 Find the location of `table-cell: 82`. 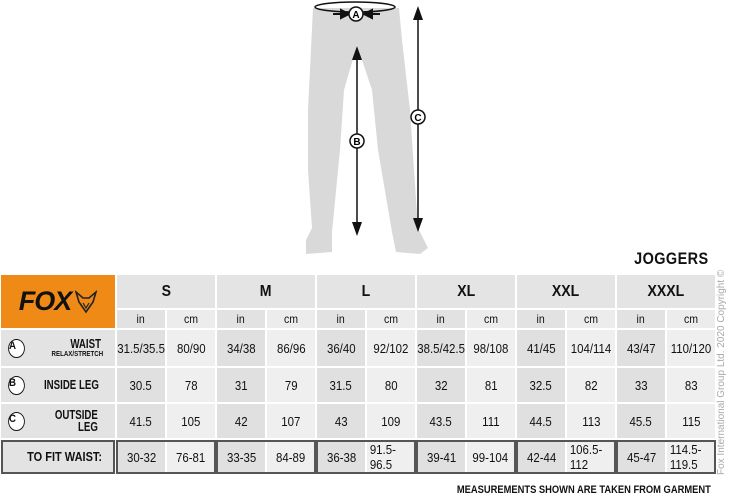

table-cell: 82 is located at coordinates (591, 385).